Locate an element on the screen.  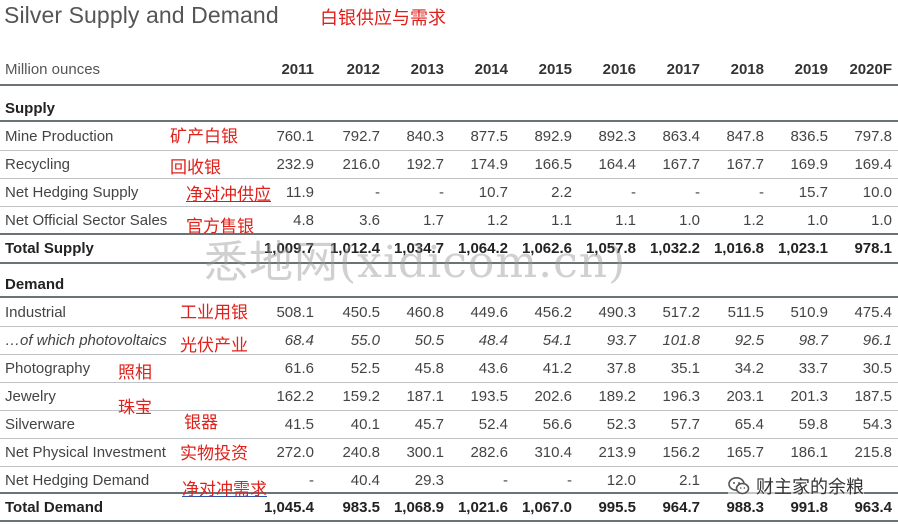
table-cell: 15.7 is located at coordinates (813, 192).